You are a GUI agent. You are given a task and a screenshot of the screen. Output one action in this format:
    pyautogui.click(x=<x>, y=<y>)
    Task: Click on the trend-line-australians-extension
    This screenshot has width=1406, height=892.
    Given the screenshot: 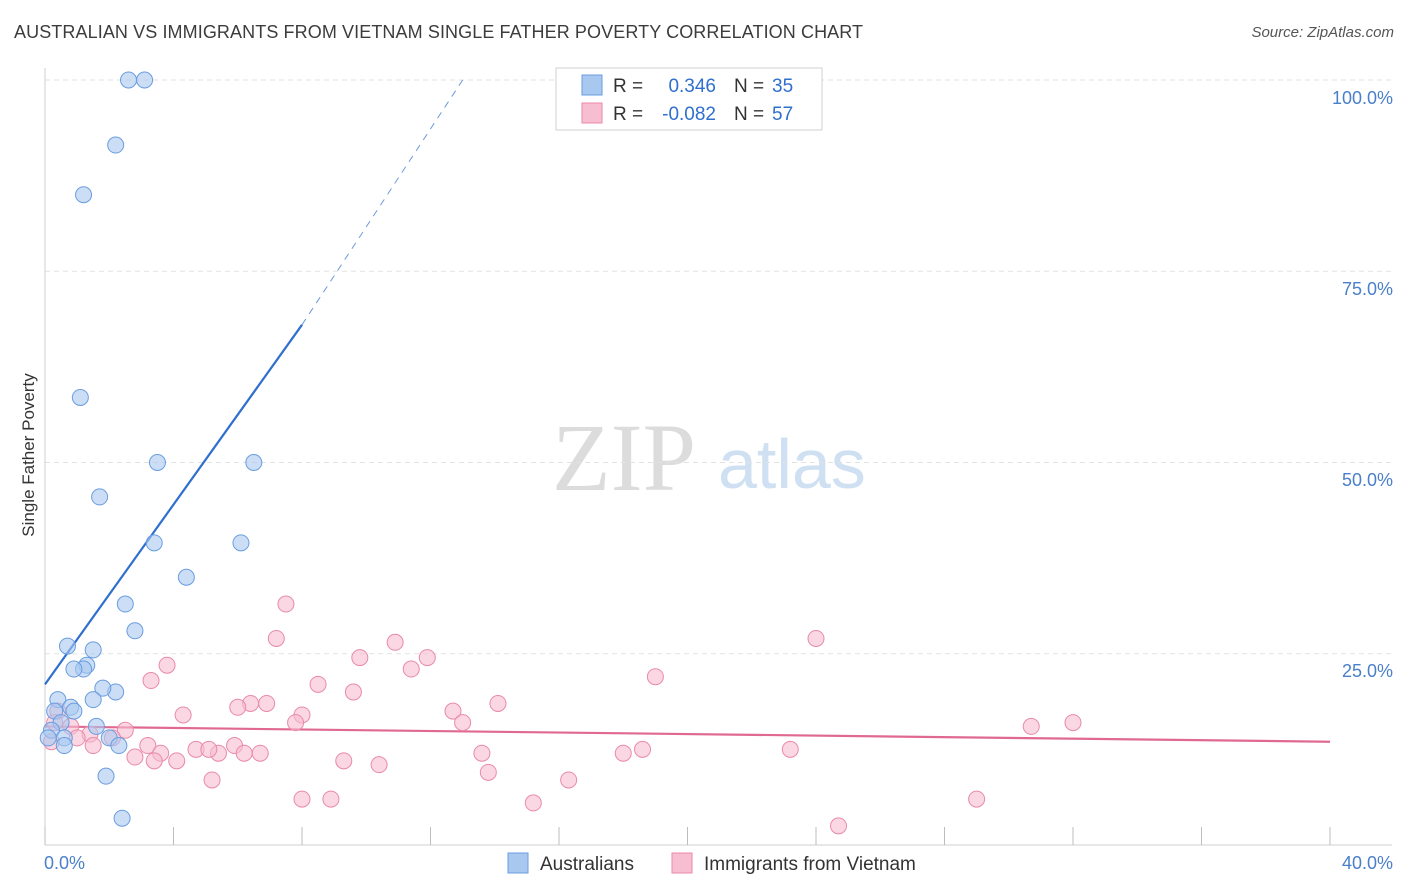 What is the action you would take?
    pyautogui.click(x=382, y=202)
    